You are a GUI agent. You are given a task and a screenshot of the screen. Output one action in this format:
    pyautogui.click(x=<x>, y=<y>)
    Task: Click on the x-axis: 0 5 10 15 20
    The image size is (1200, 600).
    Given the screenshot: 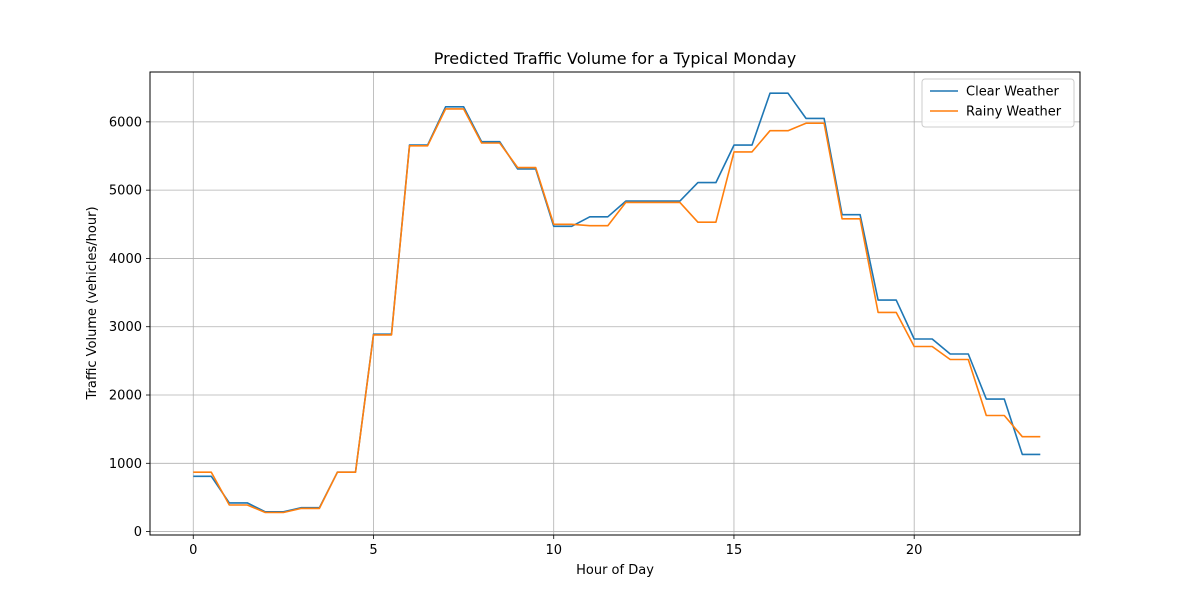 What is the action you would take?
    pyautogui.click(x=555, y=546)
    